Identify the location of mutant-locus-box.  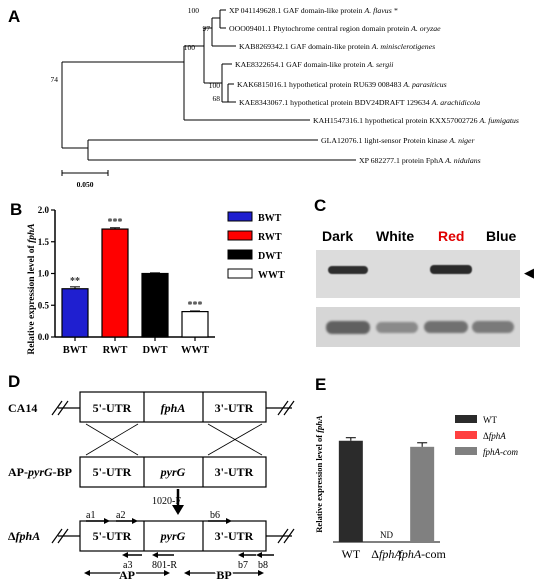
(173, 536).